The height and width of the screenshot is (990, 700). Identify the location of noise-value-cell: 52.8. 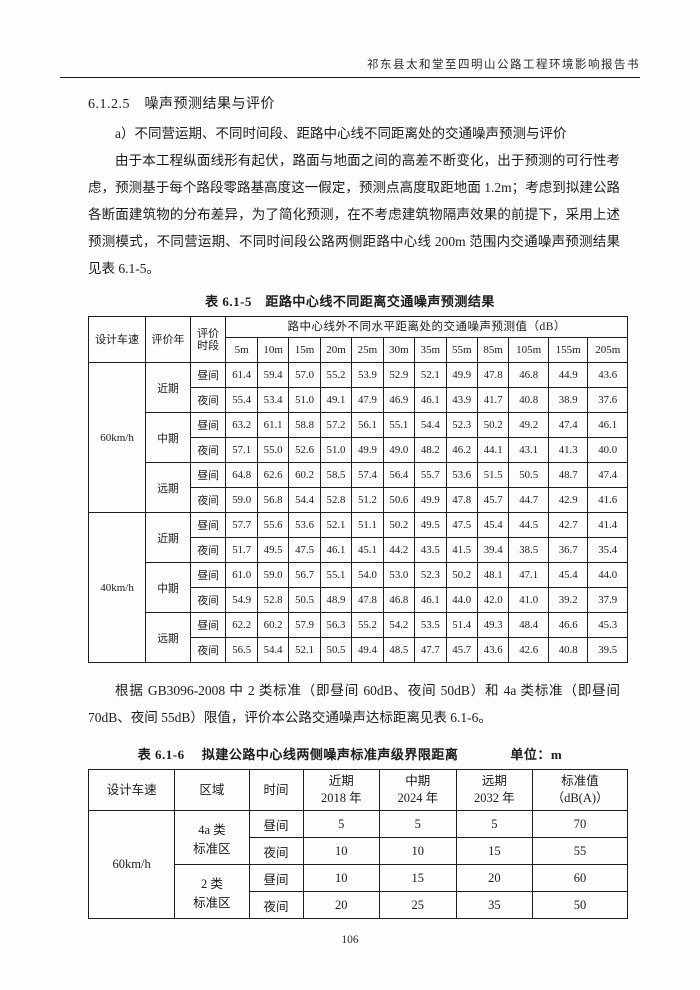
(336, 500).